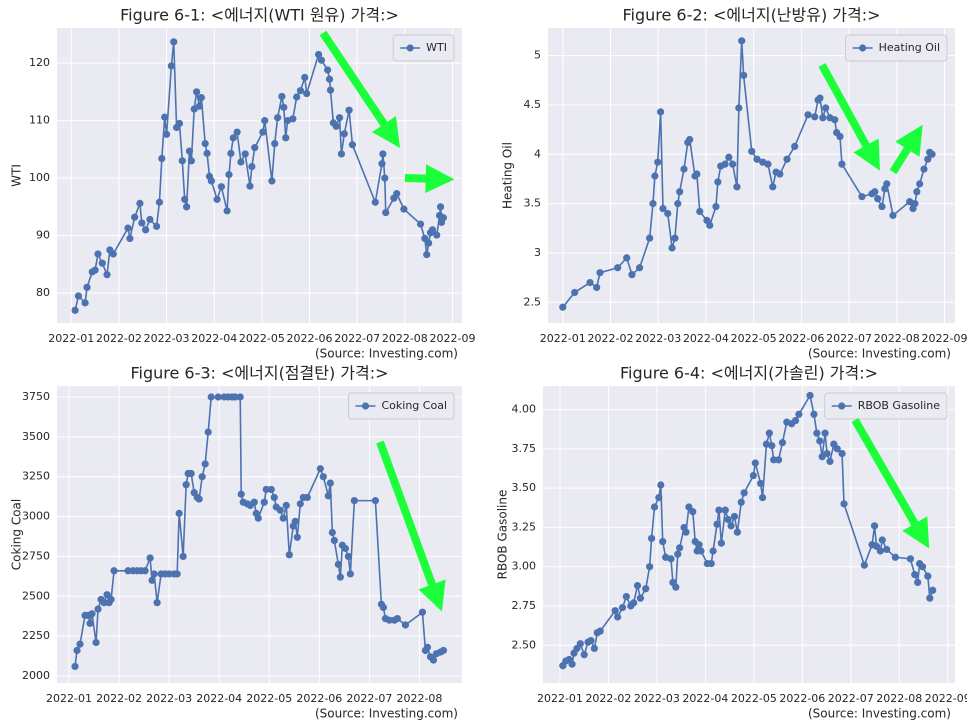 This screenshot has height=724, width=967. What do you see at coordinates (319, 698) in the screenshot?
I see `x-tick-label: 2022-06` at bounding box center [319, 698].